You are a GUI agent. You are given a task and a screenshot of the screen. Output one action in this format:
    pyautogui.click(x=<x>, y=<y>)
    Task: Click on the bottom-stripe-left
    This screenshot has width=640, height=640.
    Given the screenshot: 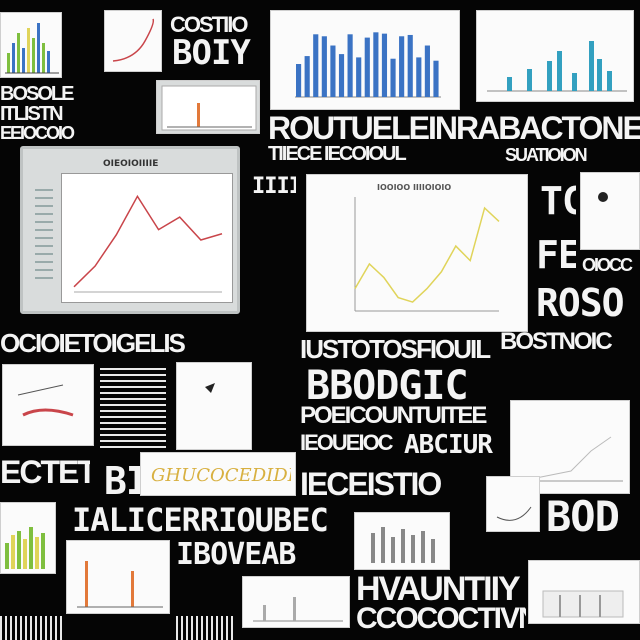 What is the action you would take?
    pyautogui.click(x=32, y=628)
    